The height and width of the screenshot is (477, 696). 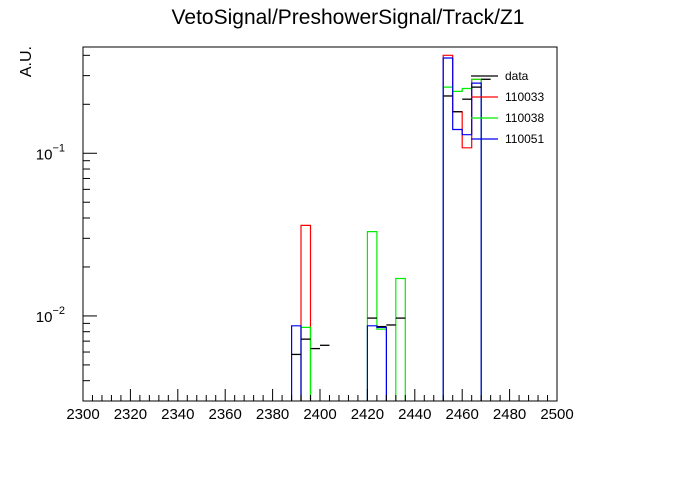 I want to click on x-tick-label: 2440, so click(x=414, y=414).